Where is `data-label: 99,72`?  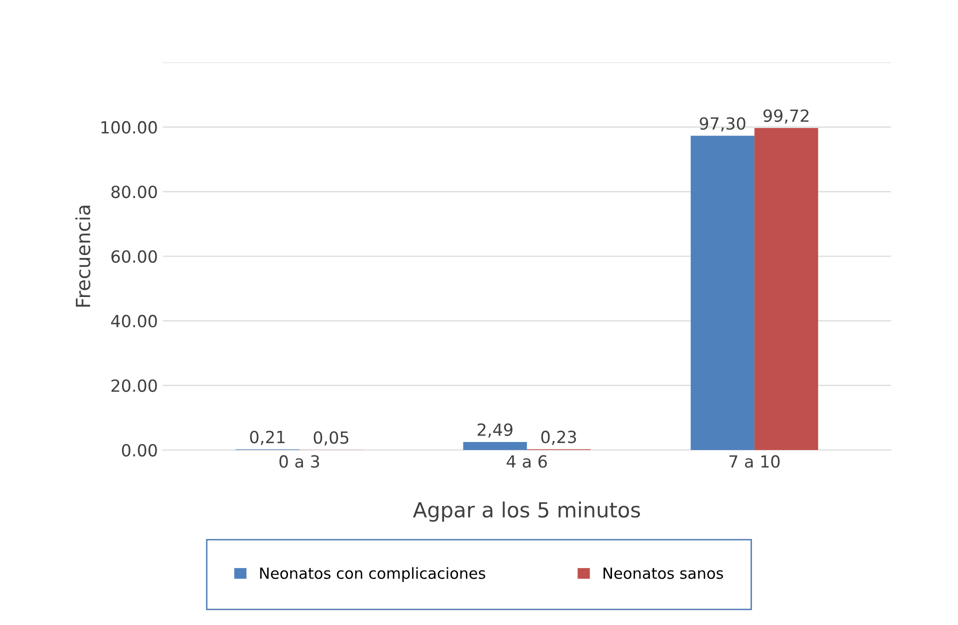 data-label: 99,72 is located at coordinates (785, 116).